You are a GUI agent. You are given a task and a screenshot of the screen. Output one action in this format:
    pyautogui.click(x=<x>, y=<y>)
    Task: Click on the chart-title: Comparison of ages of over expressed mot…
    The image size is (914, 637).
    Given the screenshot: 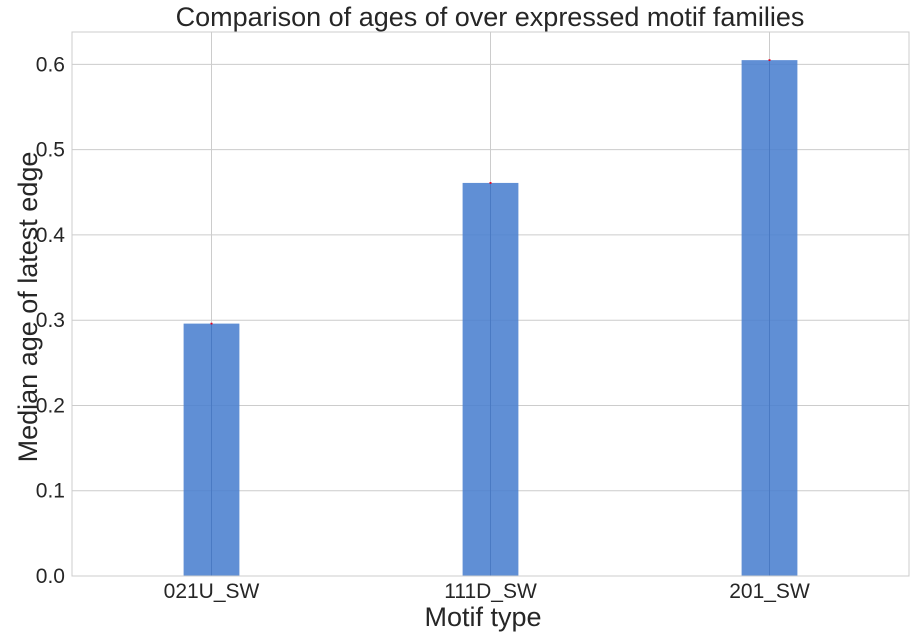 What is the action you would take?
    pyautogui.click(x=490, y=17)
    